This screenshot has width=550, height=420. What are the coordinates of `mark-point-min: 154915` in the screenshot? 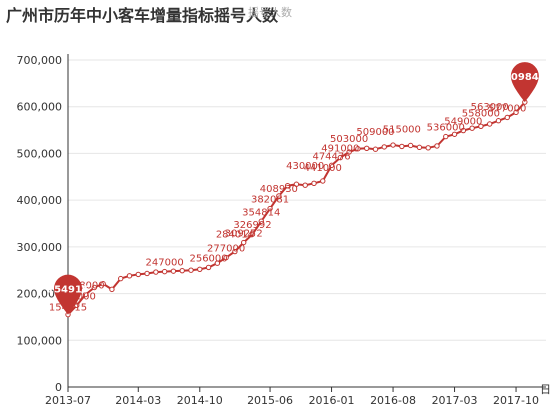 It's located at (68, 294).